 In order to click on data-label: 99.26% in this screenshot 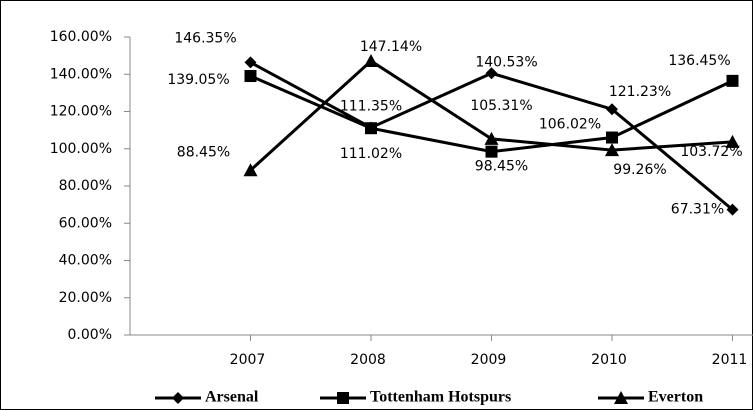, I will do `click(639, 170)`.